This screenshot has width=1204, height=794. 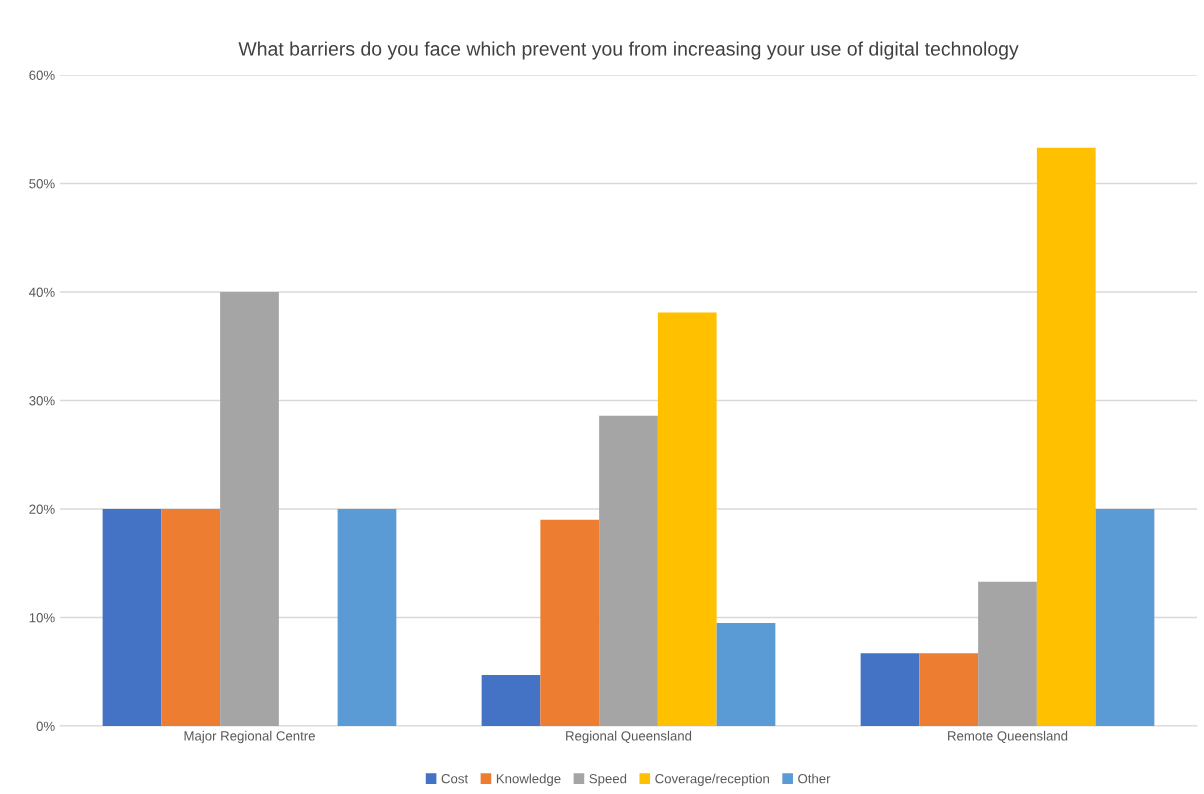 I want to click on y-tick-label: 30%, so click(x=42, y=401).